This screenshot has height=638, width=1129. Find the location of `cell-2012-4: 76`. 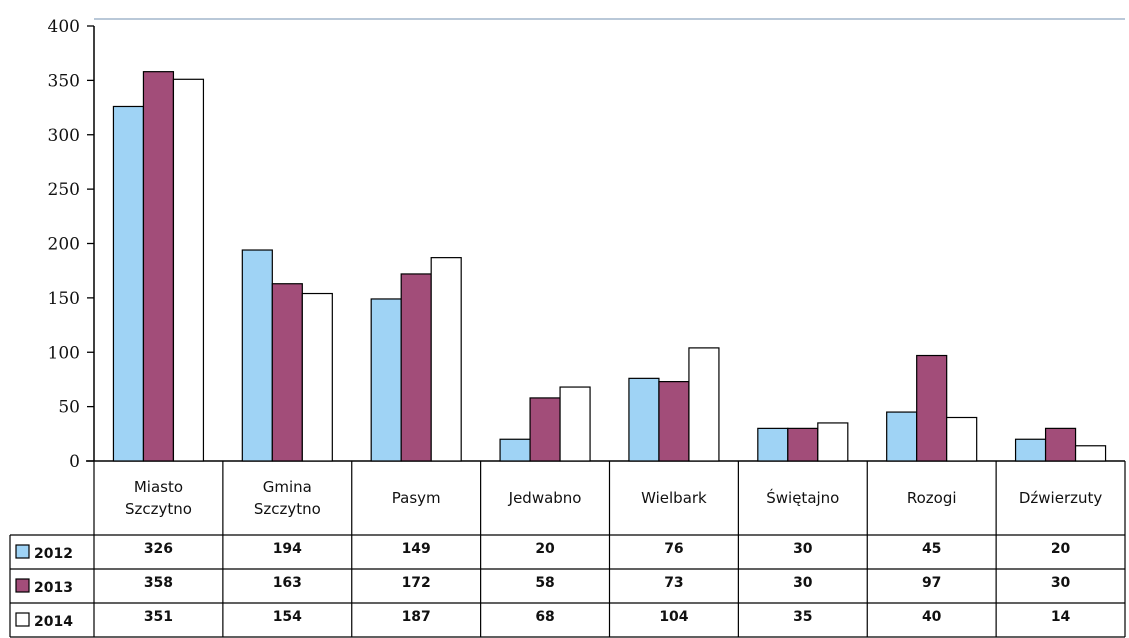

cell-2012-4: 76 is located at coordinates (673, 549).